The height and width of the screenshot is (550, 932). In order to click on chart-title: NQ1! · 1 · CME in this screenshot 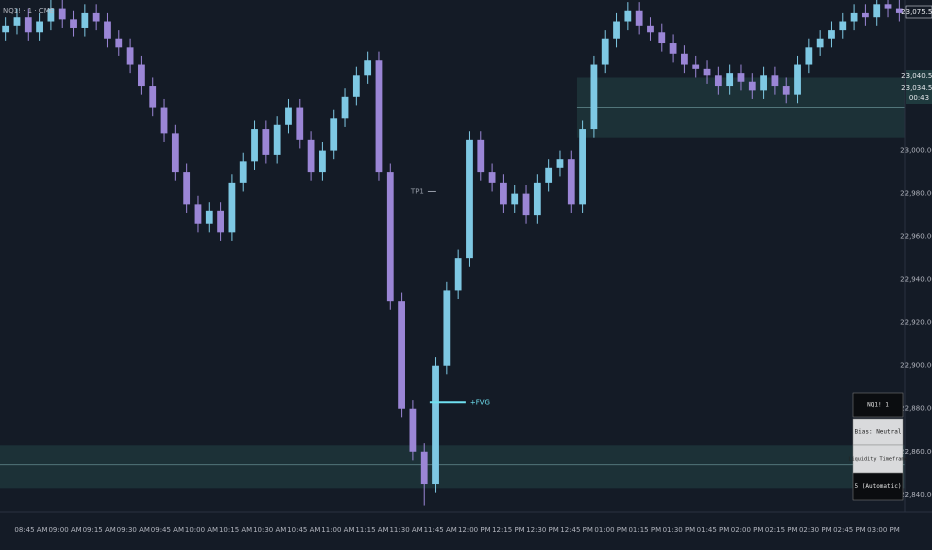, I will do `click(28, 11)`.